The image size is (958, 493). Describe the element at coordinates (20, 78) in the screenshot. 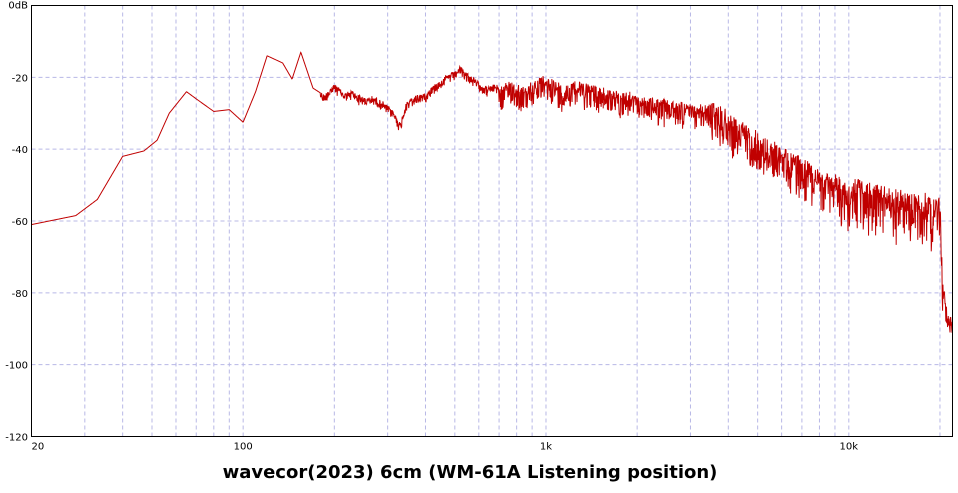

I see `y-tick-label: -20` at that location.